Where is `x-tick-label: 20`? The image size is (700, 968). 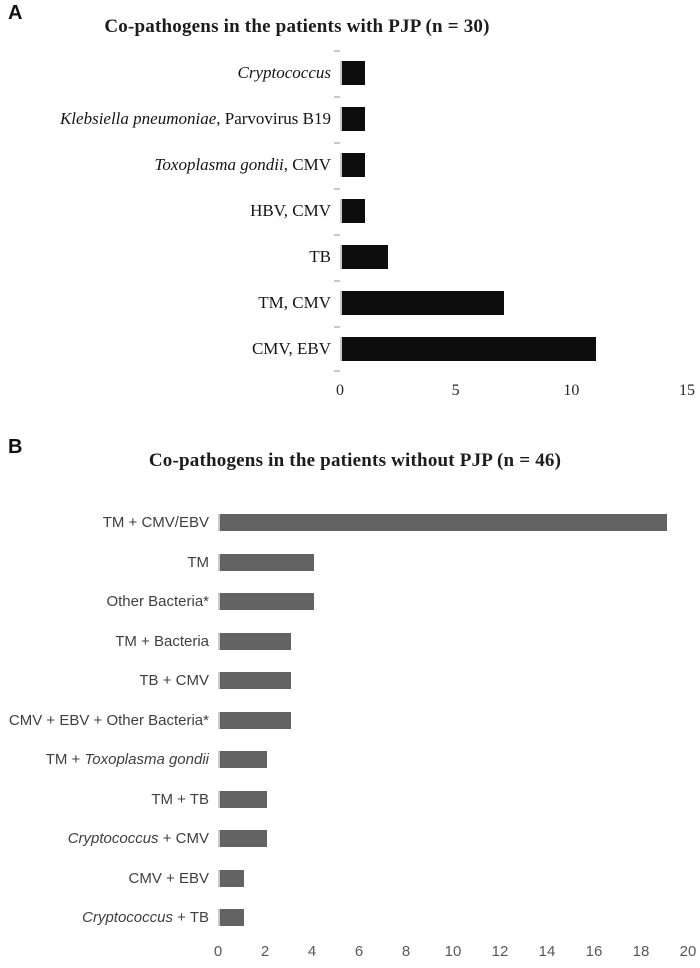
x-tick-label: 20 is located at coordinates (688, 951).